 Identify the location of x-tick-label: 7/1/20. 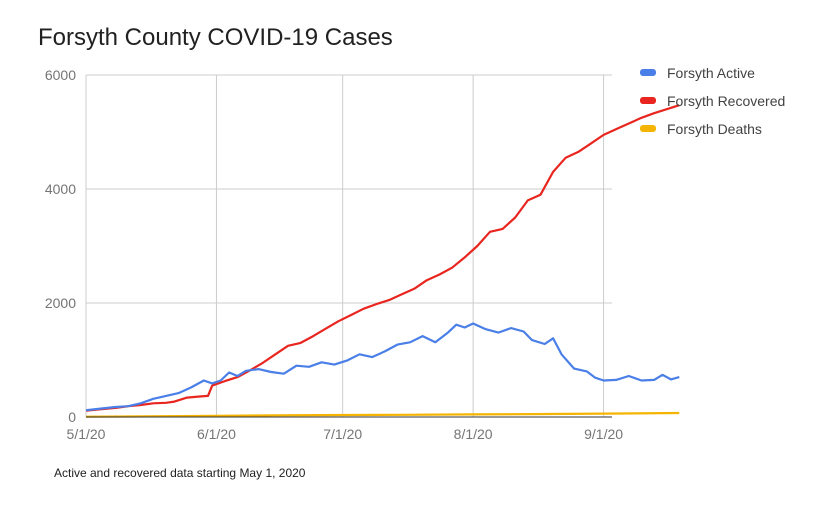
(342, 434).